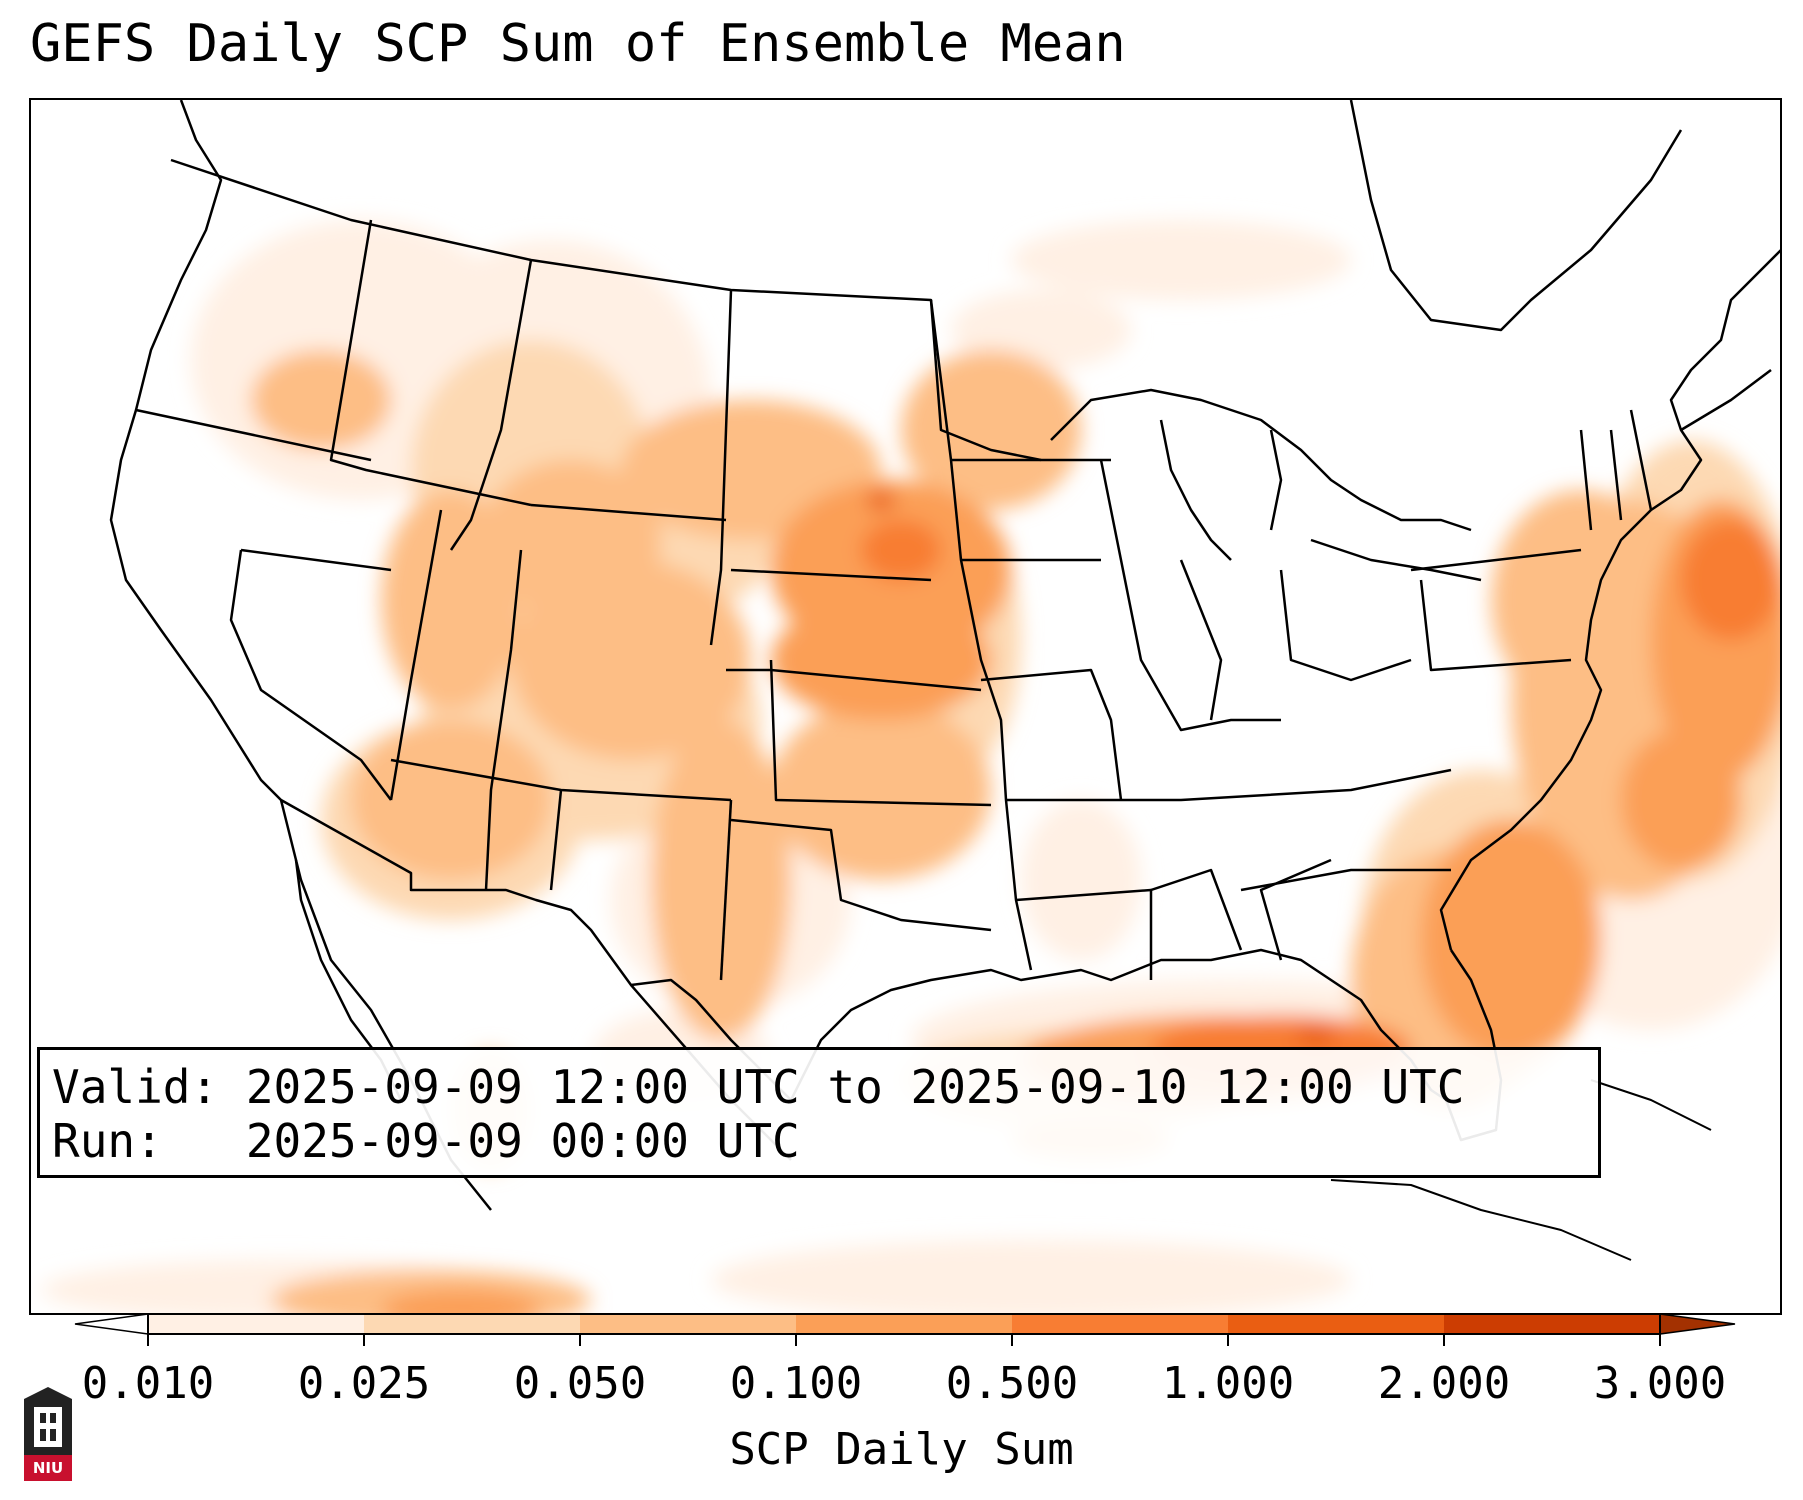  What do you see at coordinates (901, 1449) in the screenshot?
I see `colorbar-title: SCP Daily Sum` at bounding box center [901, 1449].